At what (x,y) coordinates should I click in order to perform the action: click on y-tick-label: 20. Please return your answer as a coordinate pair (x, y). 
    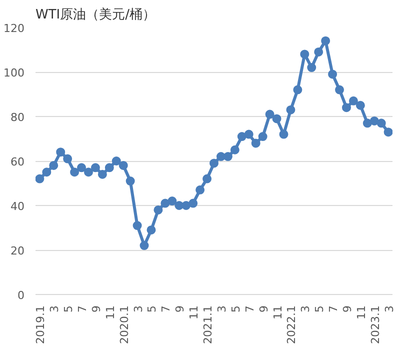
    Looking at the image, I should click on (17, 251).